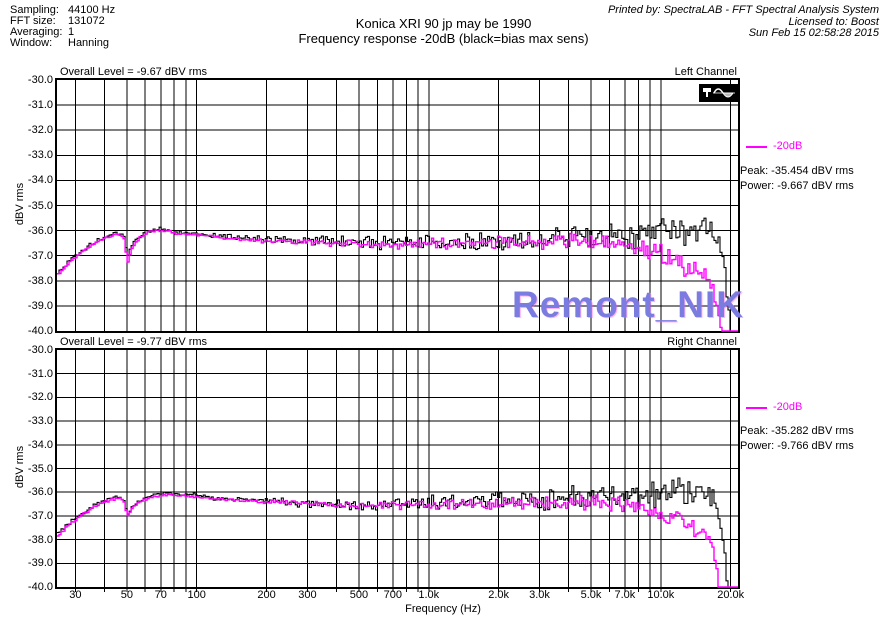  Describe the element at coordinates (797, 431) in the screenshot. I see `peak-readout-right: Peak: -35.282 dBV rms` at that location.